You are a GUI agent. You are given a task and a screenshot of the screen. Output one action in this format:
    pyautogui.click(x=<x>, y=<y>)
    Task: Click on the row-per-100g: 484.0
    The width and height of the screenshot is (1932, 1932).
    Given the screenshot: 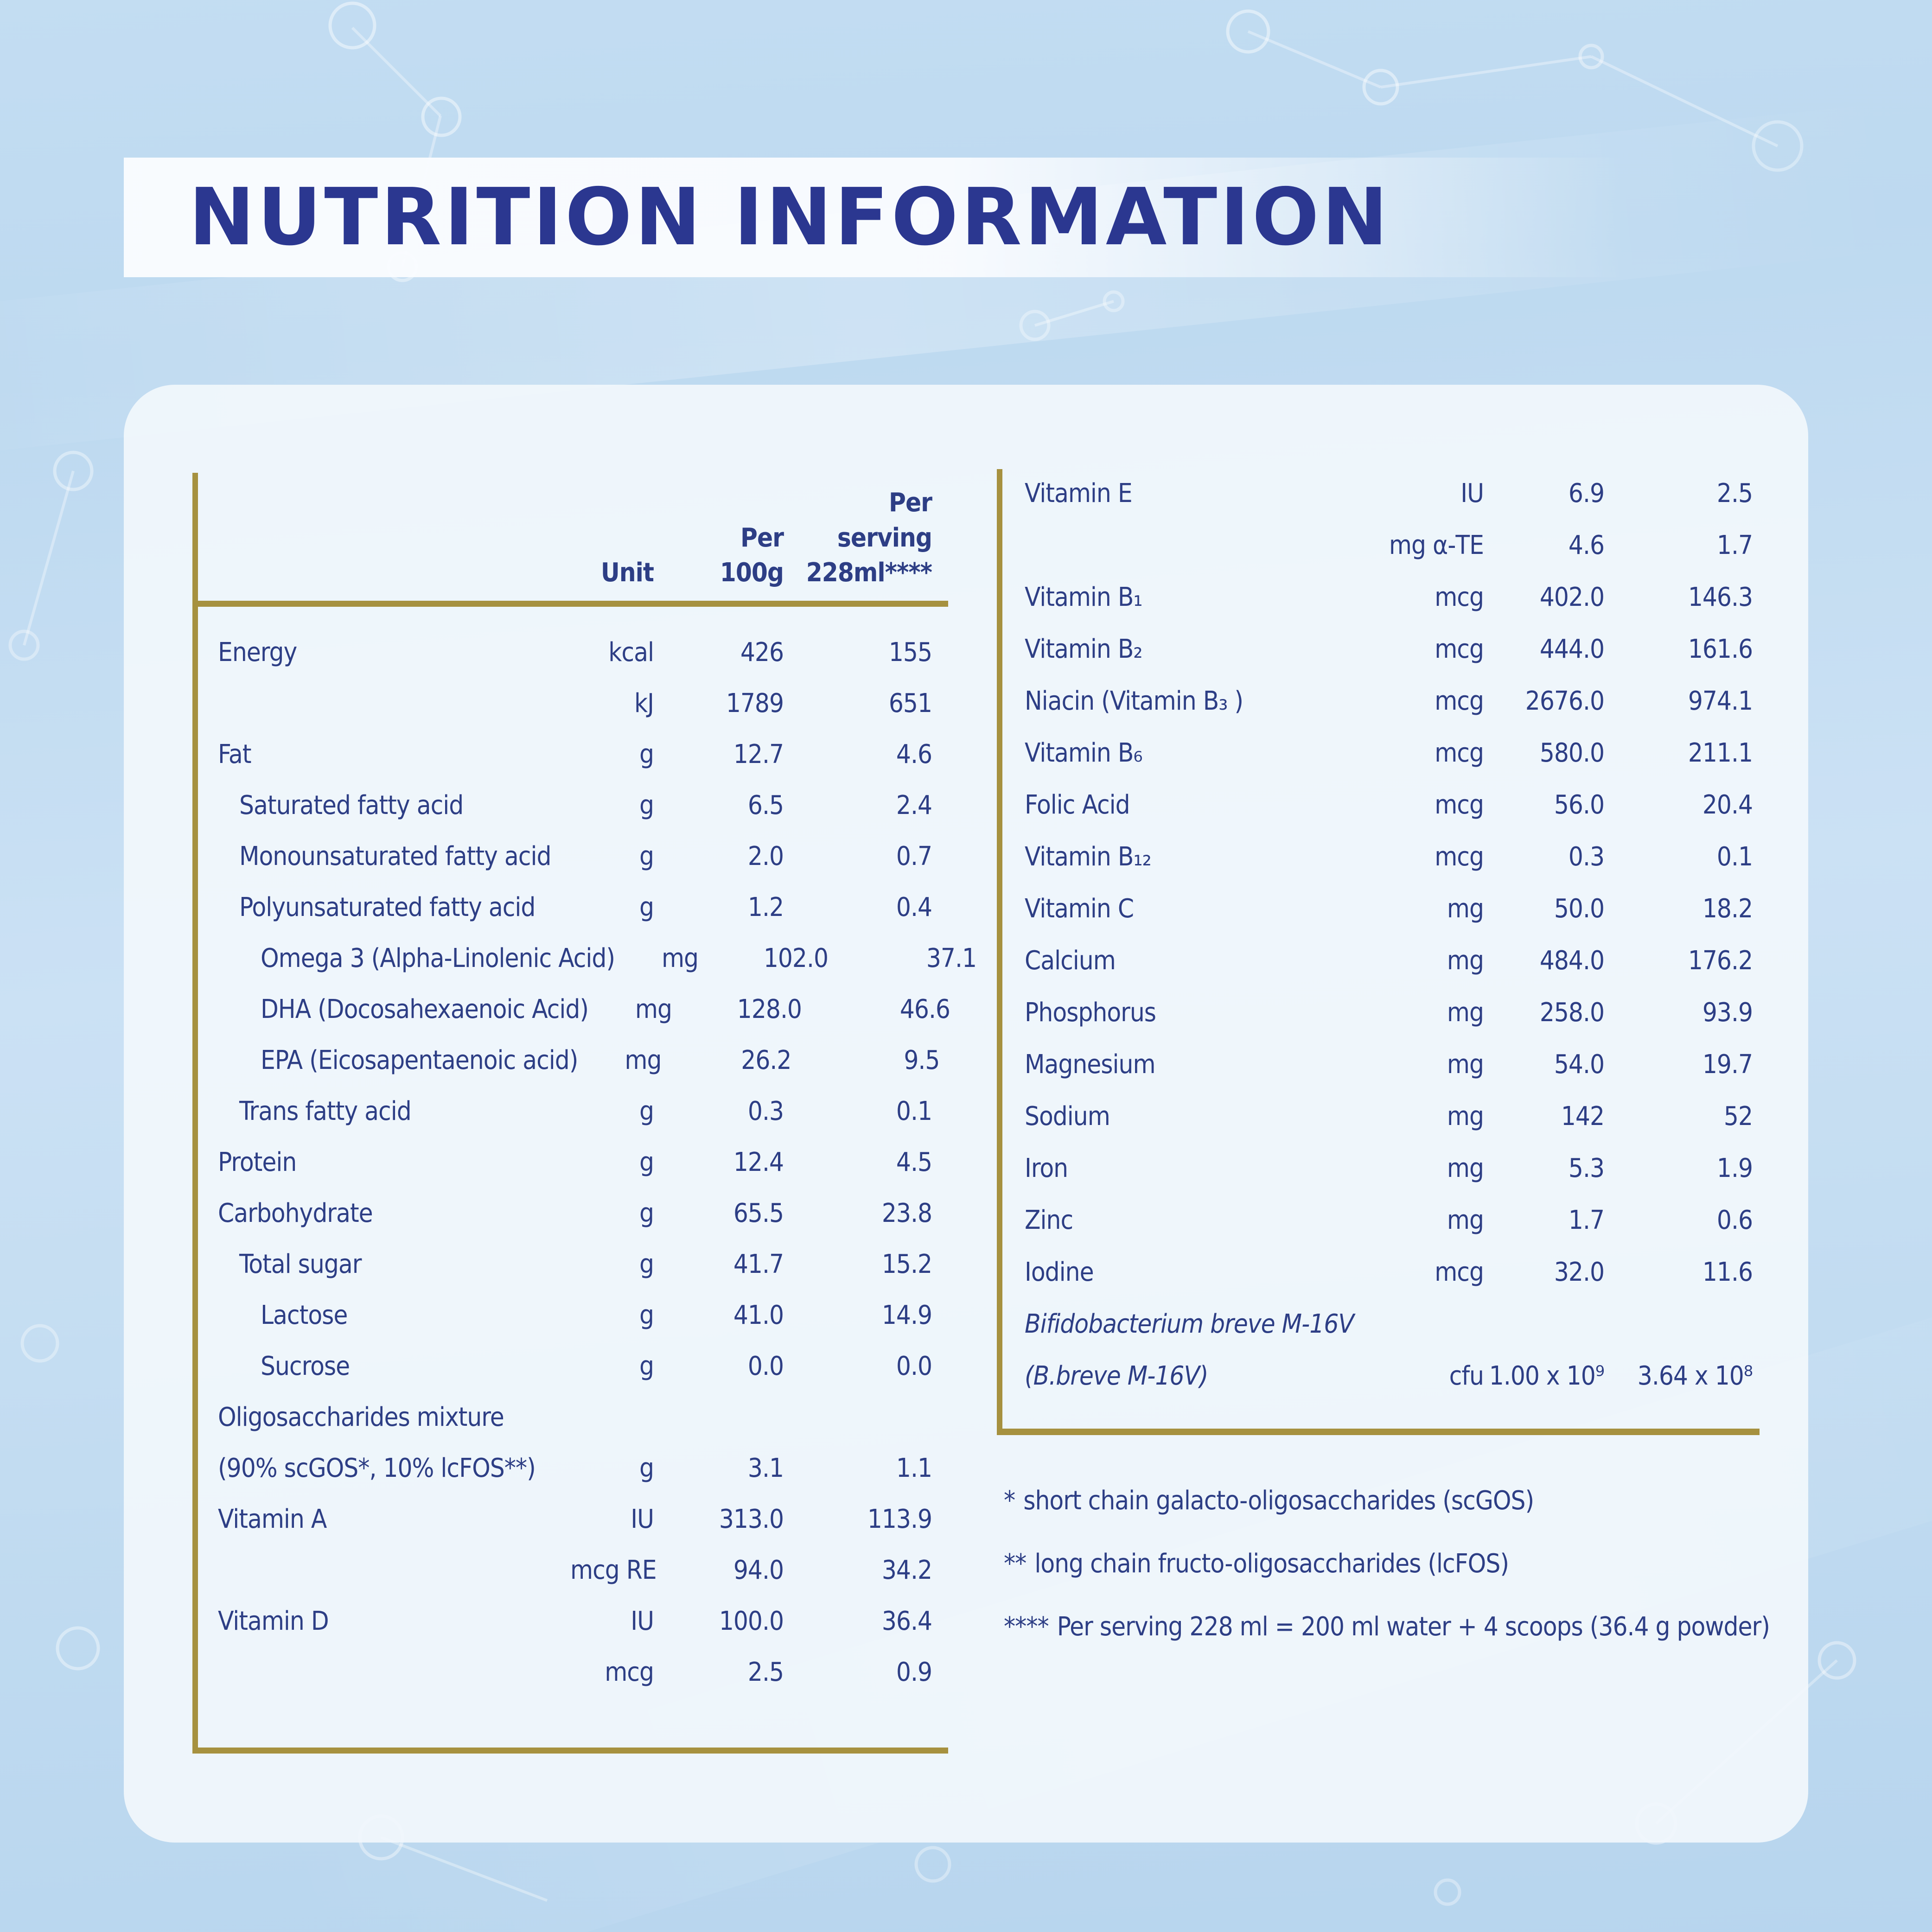 What is the action you would take?
    pyautogui.click(x=1572, y=960)
    